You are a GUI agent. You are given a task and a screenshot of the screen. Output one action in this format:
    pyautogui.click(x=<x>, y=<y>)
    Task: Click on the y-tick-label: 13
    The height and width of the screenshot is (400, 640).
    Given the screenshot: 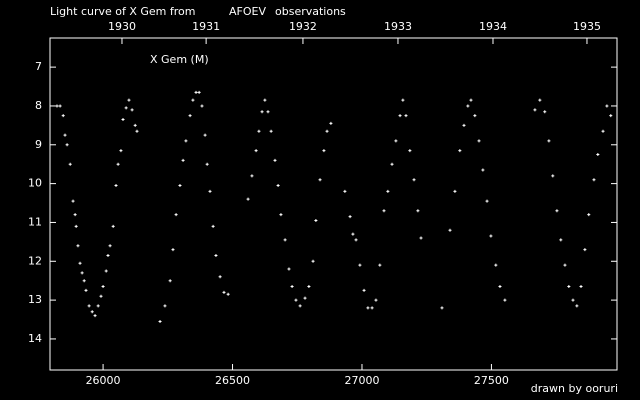 What is the action you would take?
    pyautogui.click(x=35, y=299)
    